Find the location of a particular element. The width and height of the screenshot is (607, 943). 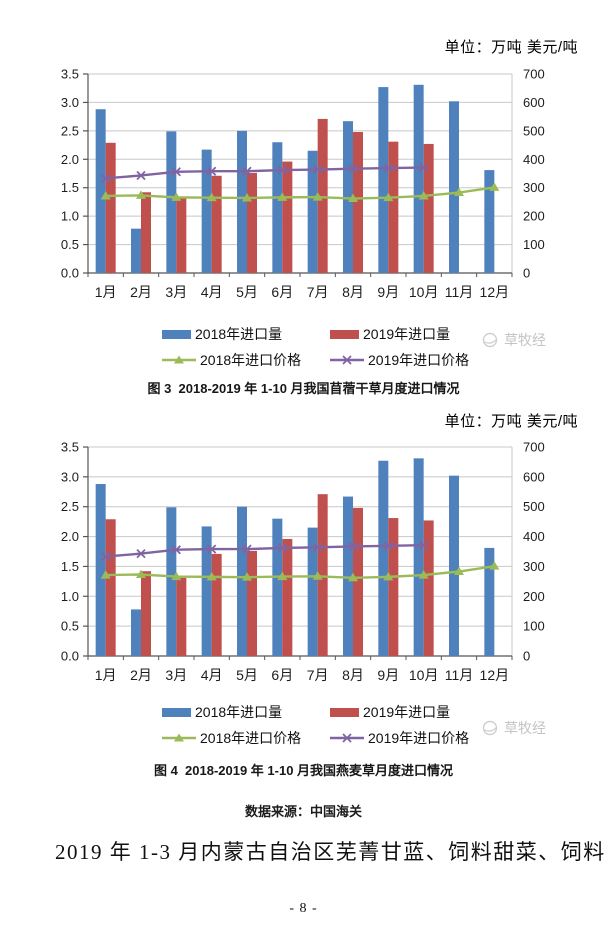

figure4-legend: 2018年进口量 2019年进口量 2018年进口价格 2019年进口价格 is located at coordinates (330, 725).